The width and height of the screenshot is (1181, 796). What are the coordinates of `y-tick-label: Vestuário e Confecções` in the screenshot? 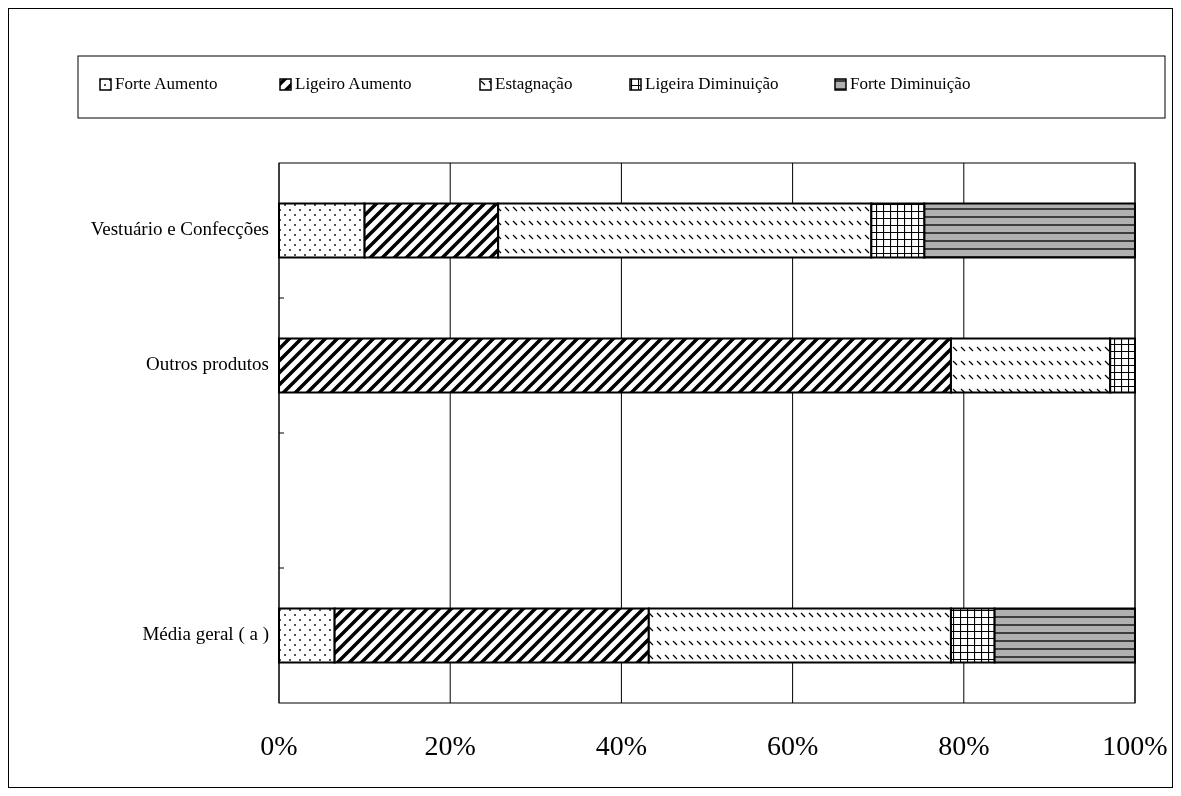 It's located at (179, 228).